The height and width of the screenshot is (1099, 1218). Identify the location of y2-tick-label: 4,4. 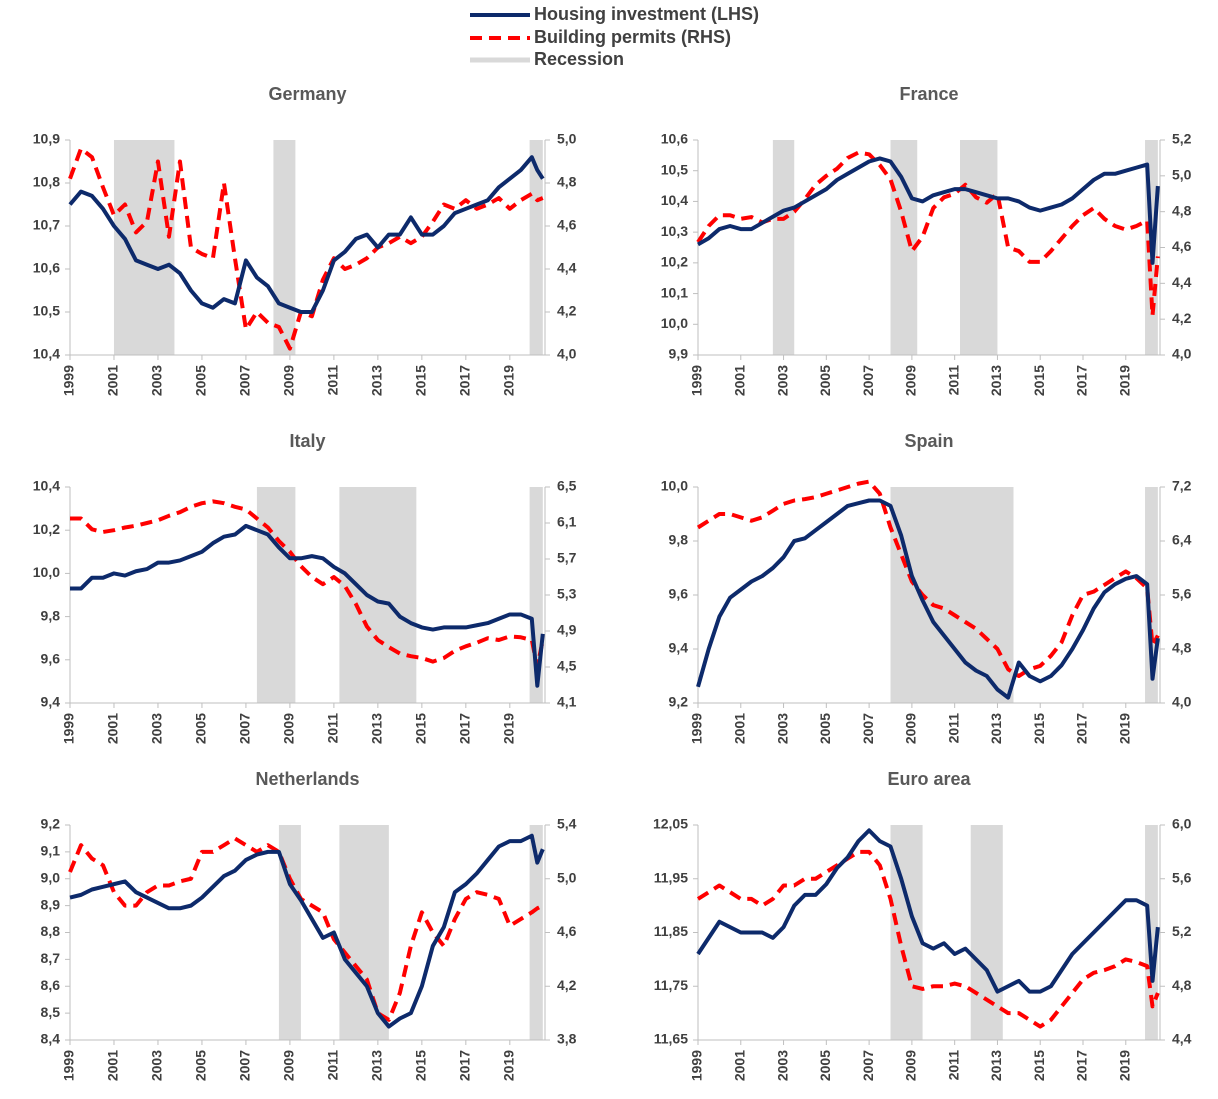
(1182, 1039).